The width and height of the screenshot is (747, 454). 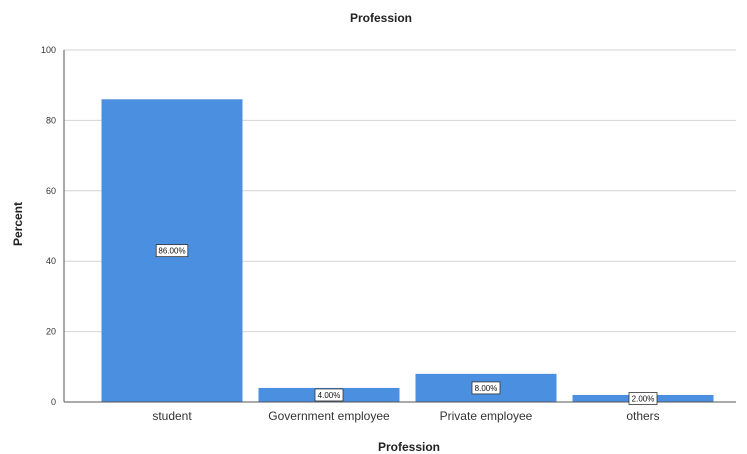 What do you see at coordinates (172, 416) in the screenshot?
I see `x-tick-label: student` at bounding box center [172, 416].